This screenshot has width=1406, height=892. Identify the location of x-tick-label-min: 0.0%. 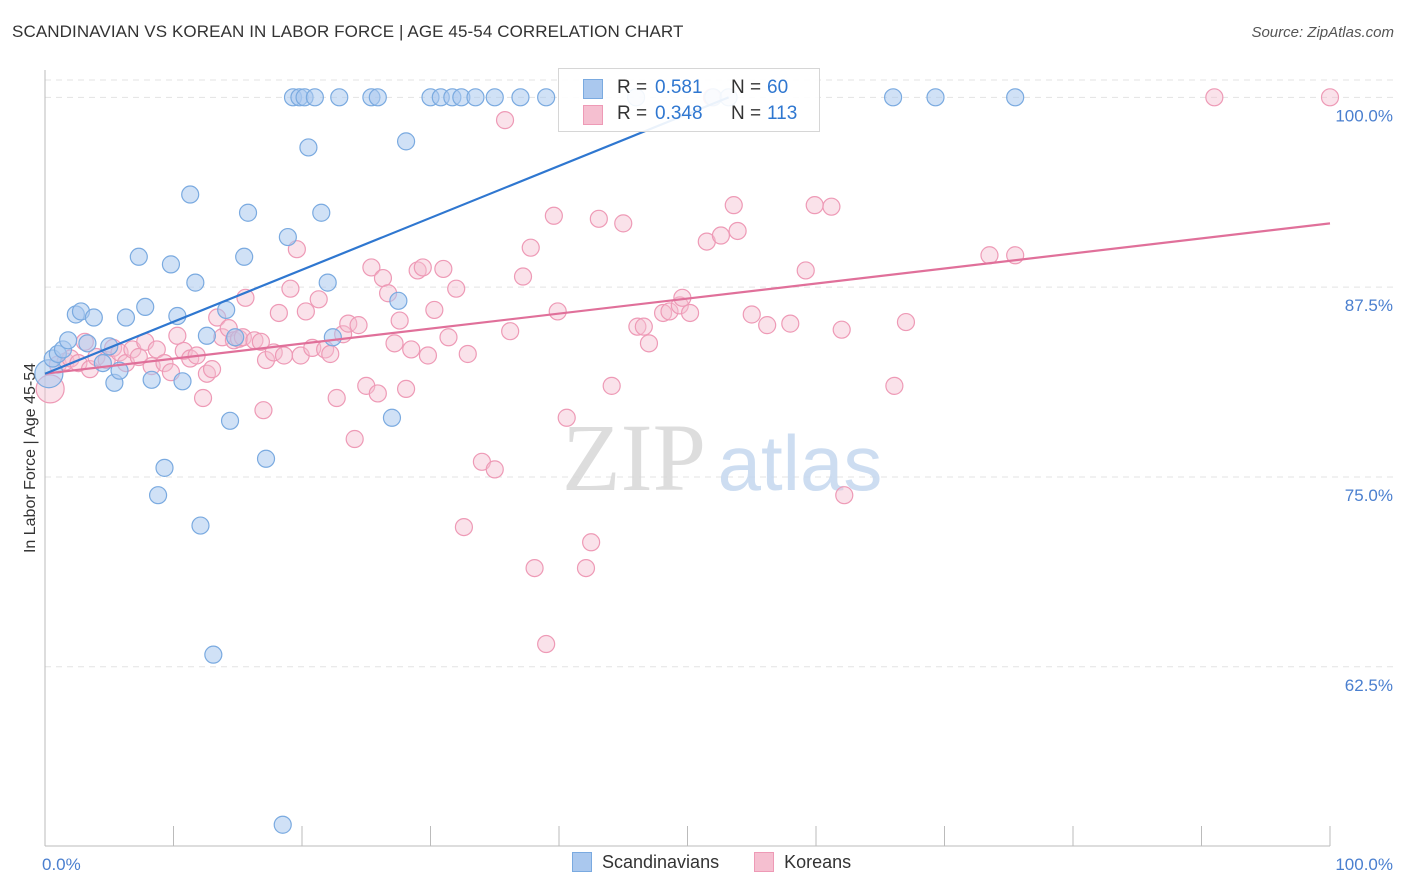
(61, 864).